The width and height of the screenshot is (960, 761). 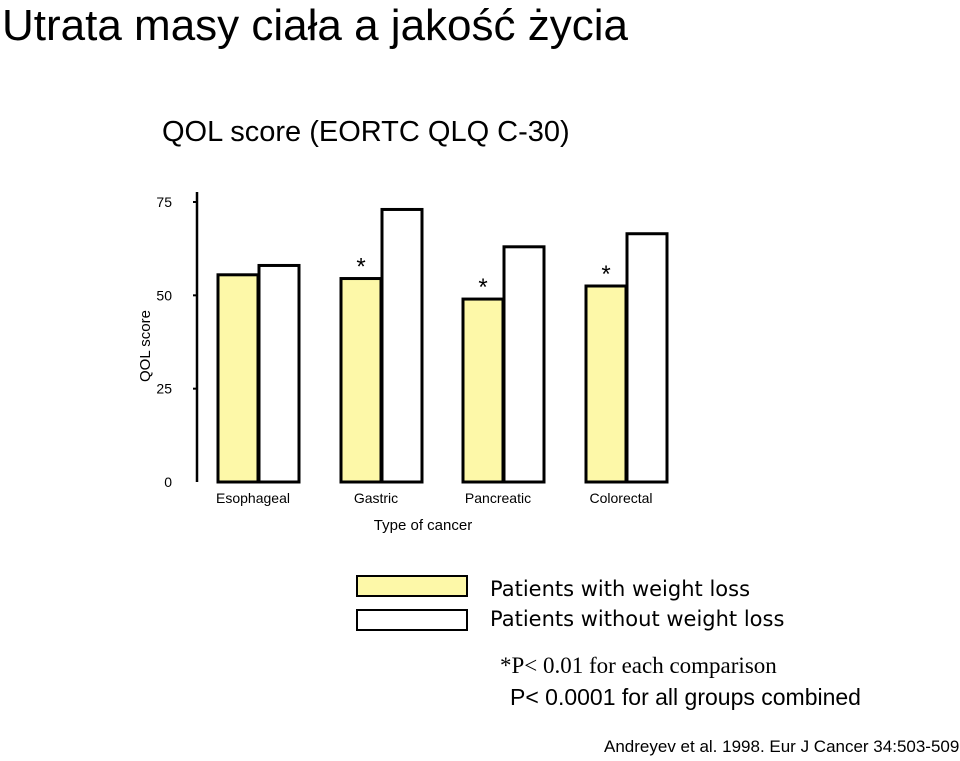 What do you see at coordinates (164, 295) in the screenshot?
I see `y-tick-label: 50` at bounding box center [164, 295].